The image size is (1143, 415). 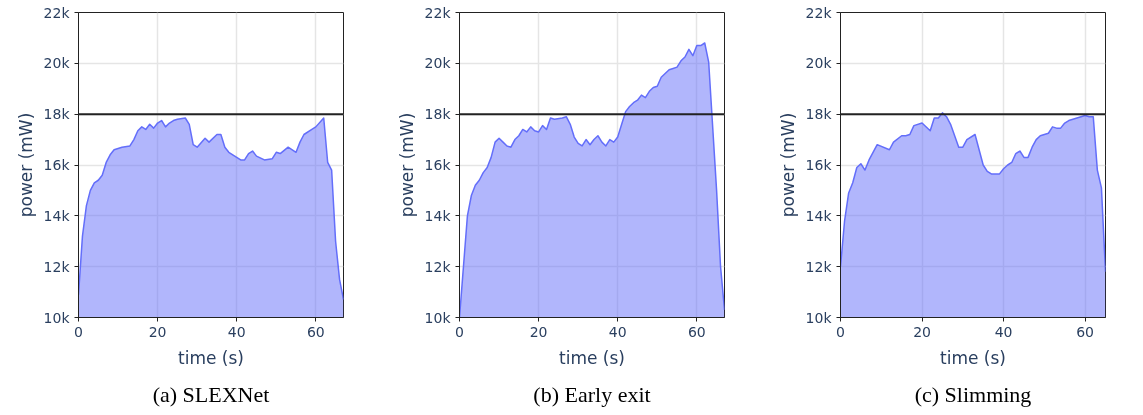 What do you see at coordinates (592, 394) in the screenshot?
I see `text: (b) Early exit` at bounding box center [592, 394].